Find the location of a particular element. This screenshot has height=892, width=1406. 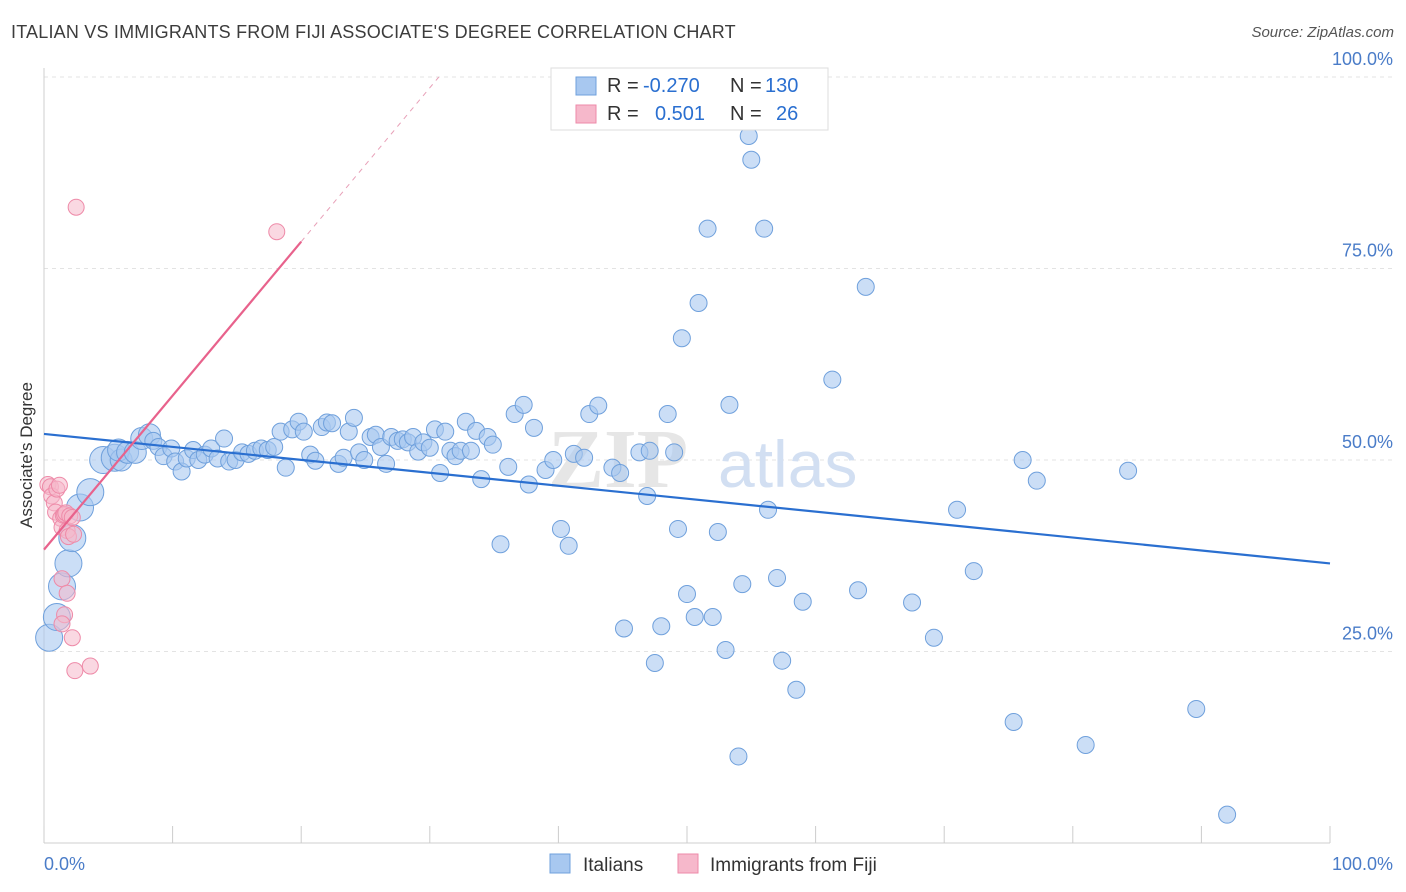

watermark: ZIP atlas is located at coordinates (702, 459).